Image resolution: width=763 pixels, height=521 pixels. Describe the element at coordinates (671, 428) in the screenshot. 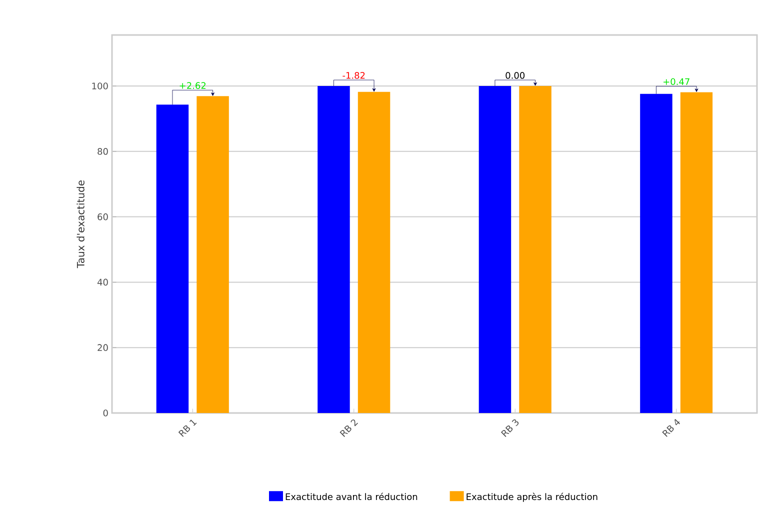

I see `x-tick-label: RB 4` at that location.